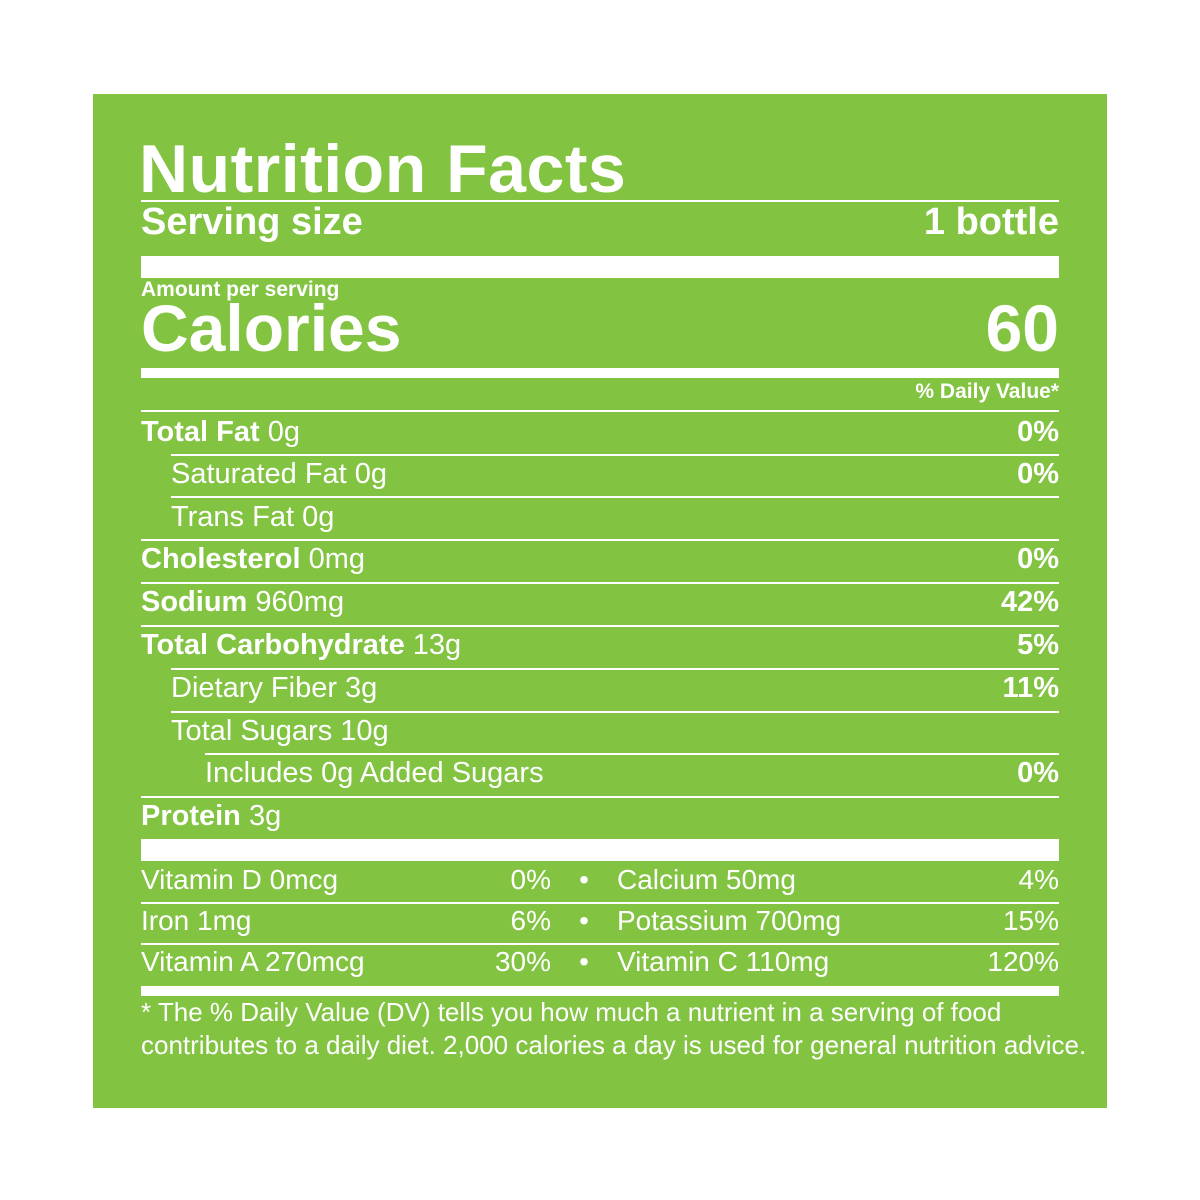  What do you see at coordinates (1038, 879) in the screenshot?
I see `vitamin-dv: 4%` at bounding box center [1038, 879].